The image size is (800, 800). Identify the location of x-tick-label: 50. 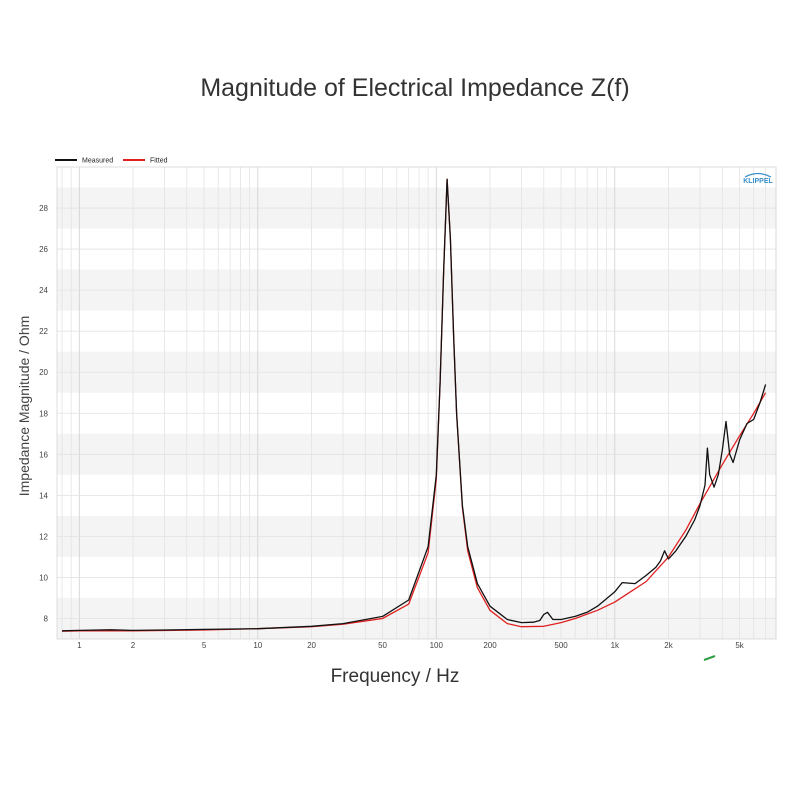
(382, 645).